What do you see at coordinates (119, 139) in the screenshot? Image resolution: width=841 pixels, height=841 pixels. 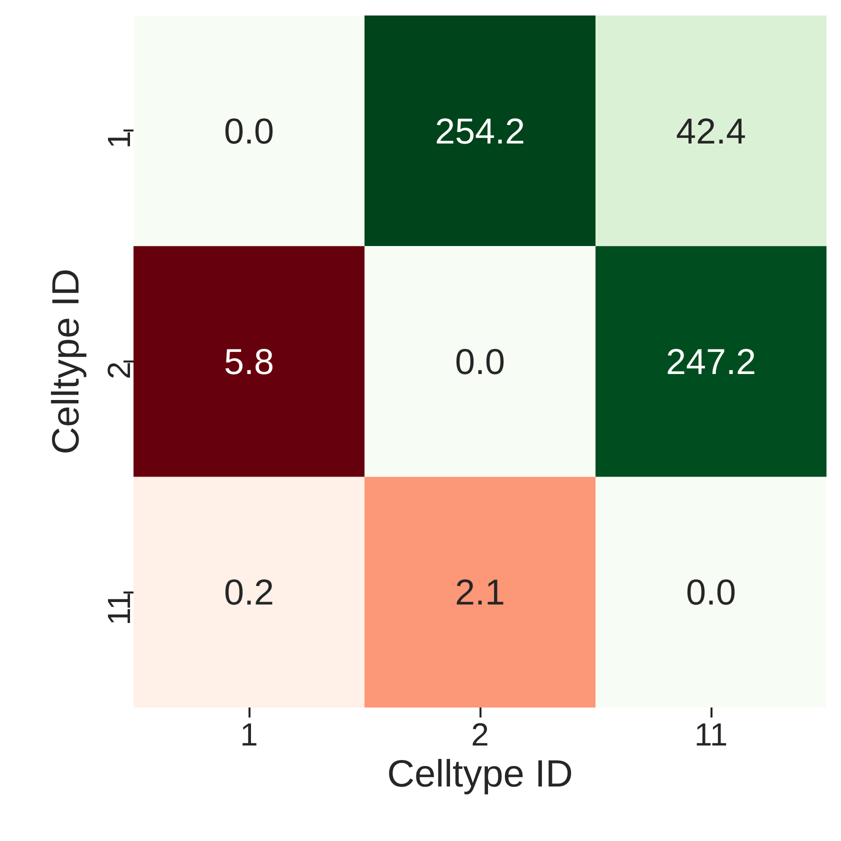 I see `y-tick-label: 1` at bounding box center [119, 139].